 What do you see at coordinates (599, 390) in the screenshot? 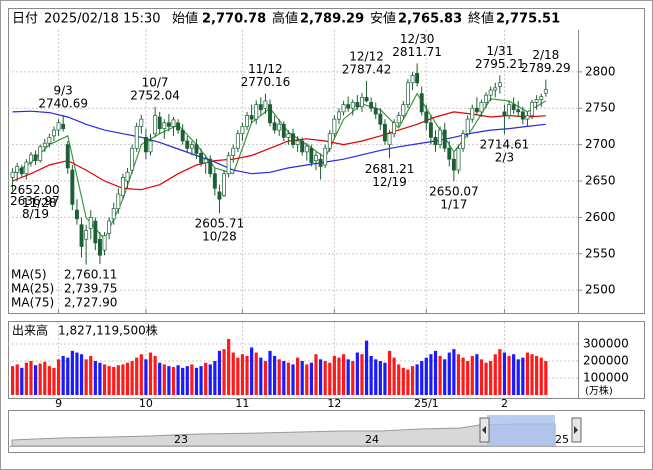
I see `volume-unit: (万株)` at bounding box center [599, 390].